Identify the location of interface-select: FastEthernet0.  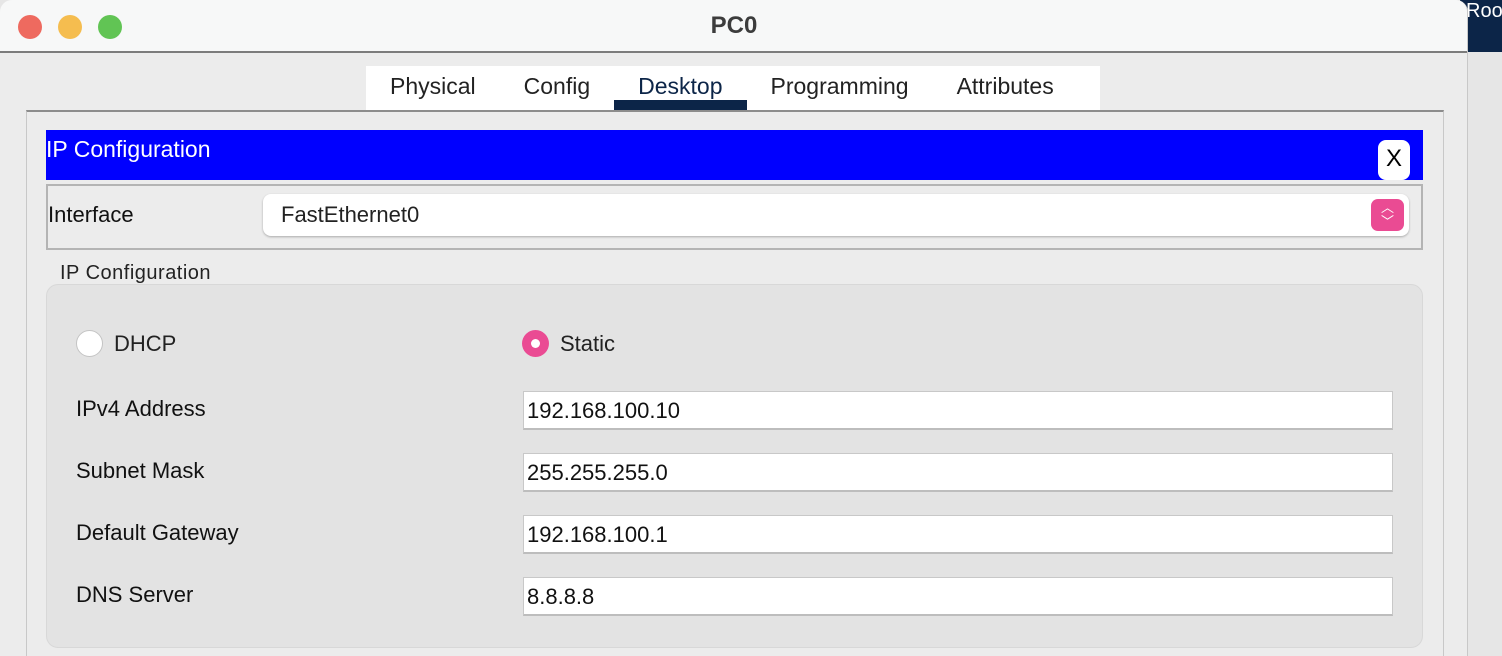
(836, 215).